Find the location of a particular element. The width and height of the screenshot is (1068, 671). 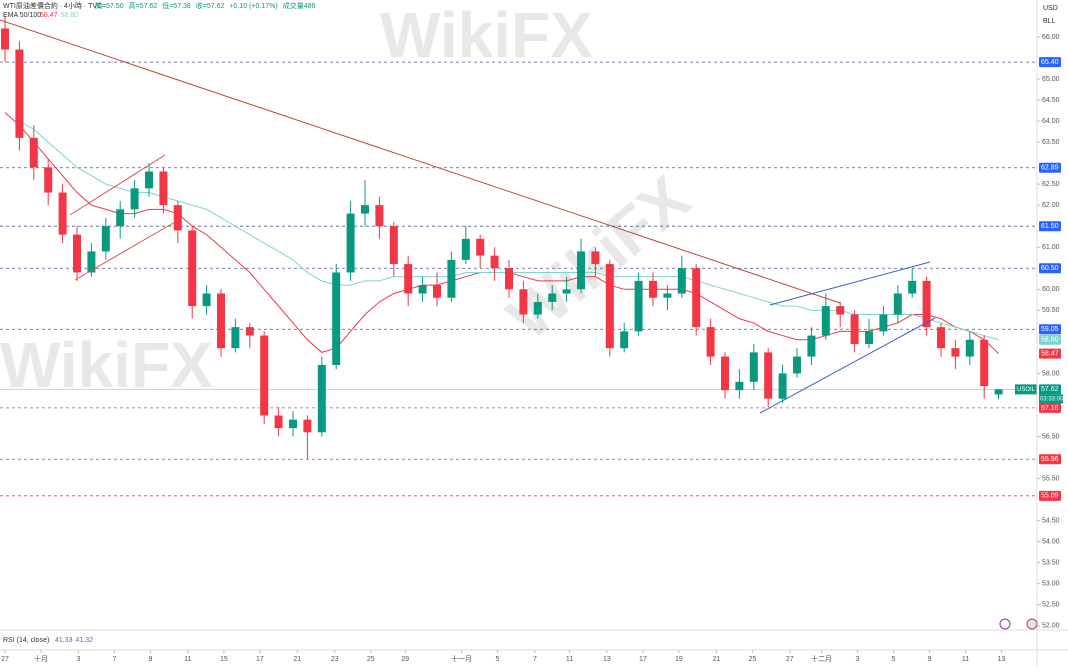

countdown: 03:33:00 is located at coordinates (1052, 399).